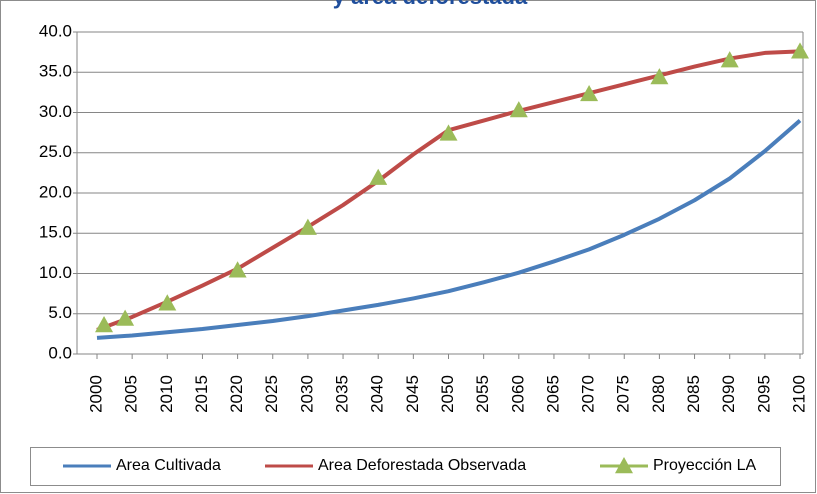 The image size is (817, 494). Describe the element at coordinates (60, 312) in the screenshot. I see `y-tick-label: 5.0` at that location.